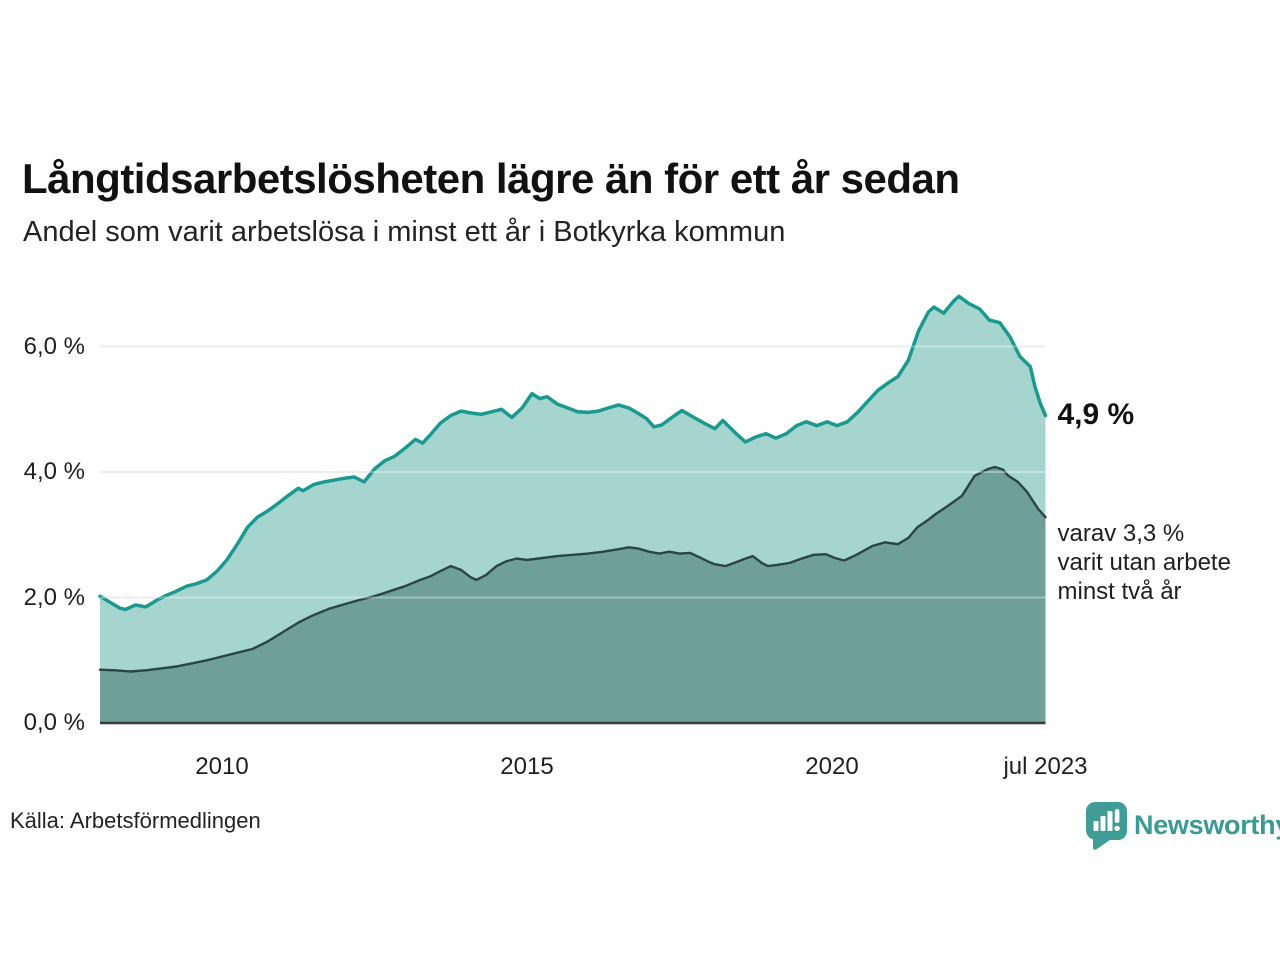 This screenshot has height=960, width=1280. What do you see at coordinates (54, 722) in the screenshot?
I see `y-tick-label: 0,0 %` at bounding box center [54, 722].